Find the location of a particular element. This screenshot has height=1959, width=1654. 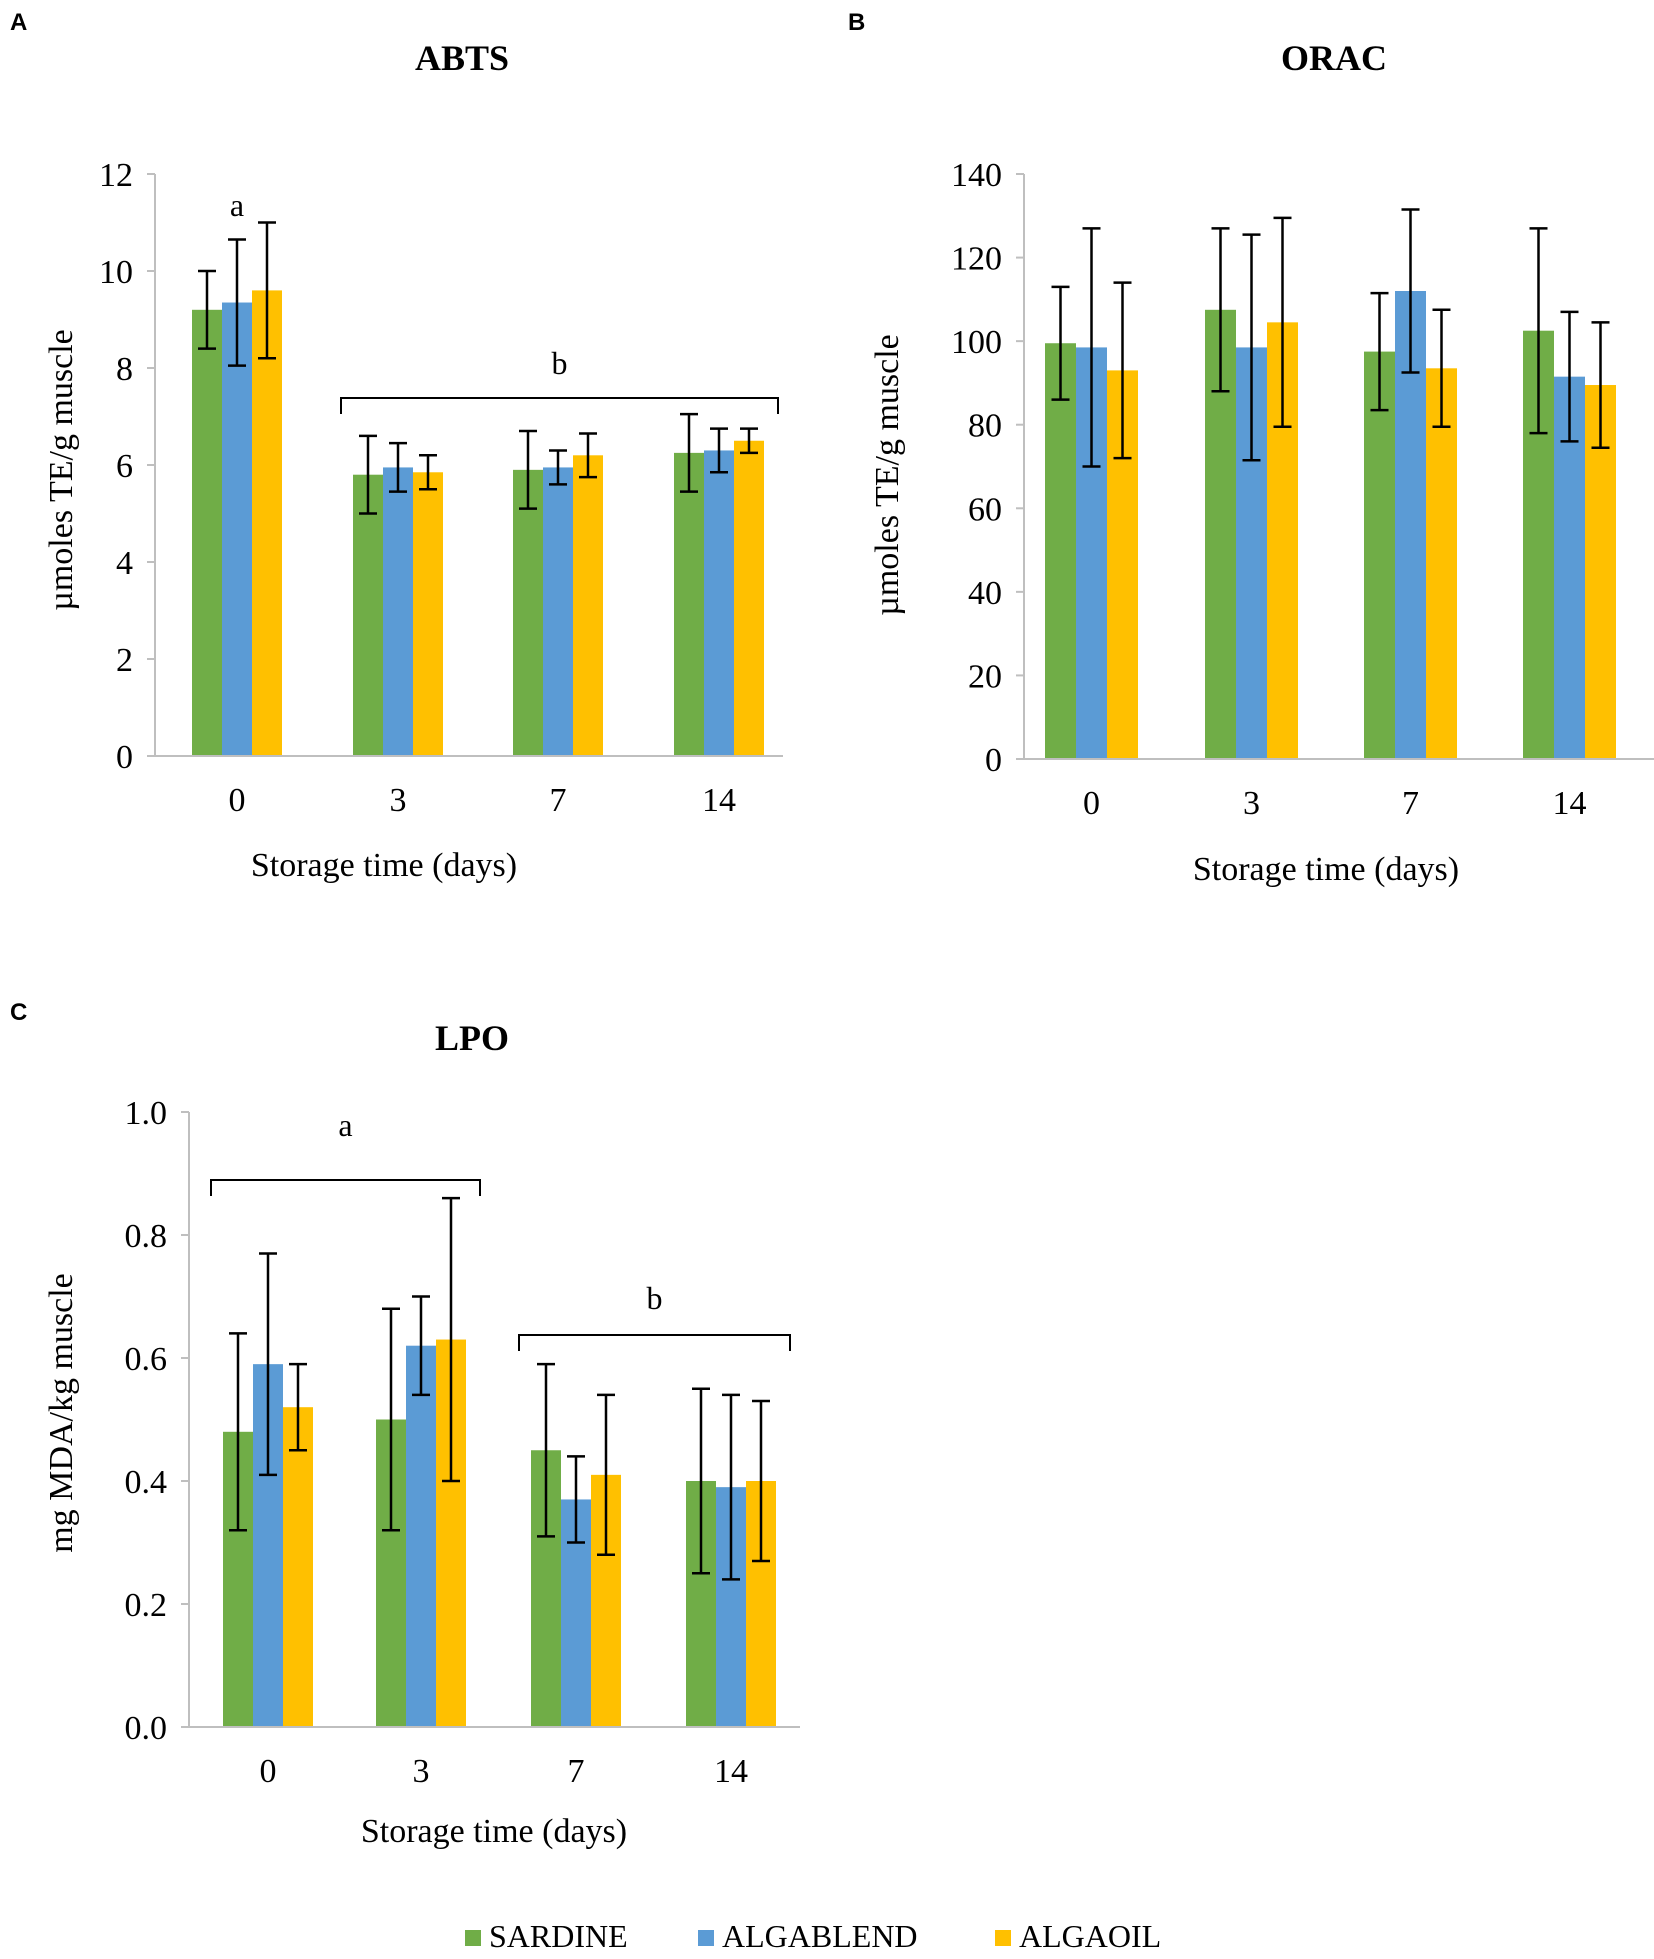

panel-letter-a: A is located at coordinates (18, 22).